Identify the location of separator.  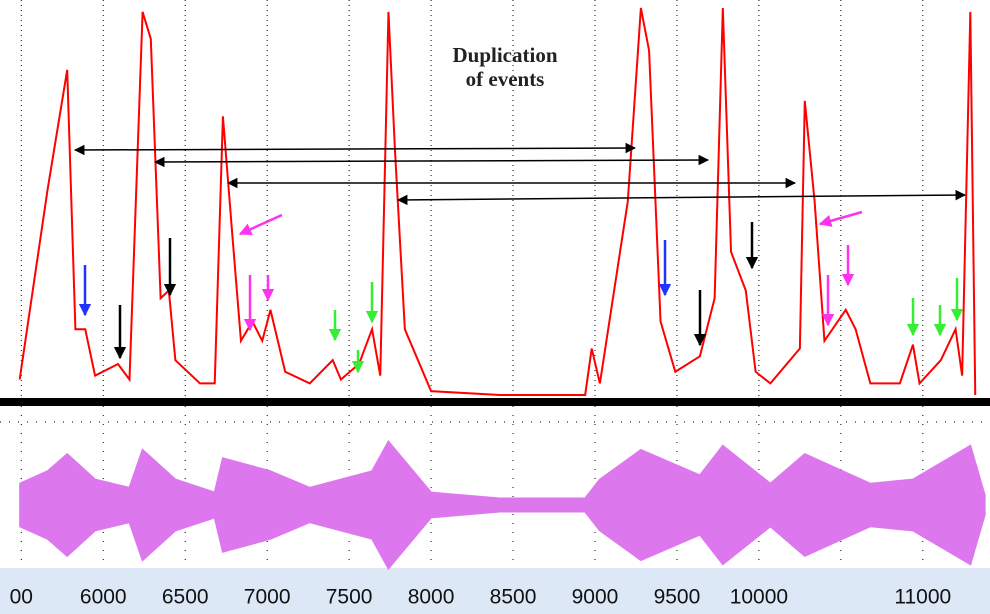
(495, 402).